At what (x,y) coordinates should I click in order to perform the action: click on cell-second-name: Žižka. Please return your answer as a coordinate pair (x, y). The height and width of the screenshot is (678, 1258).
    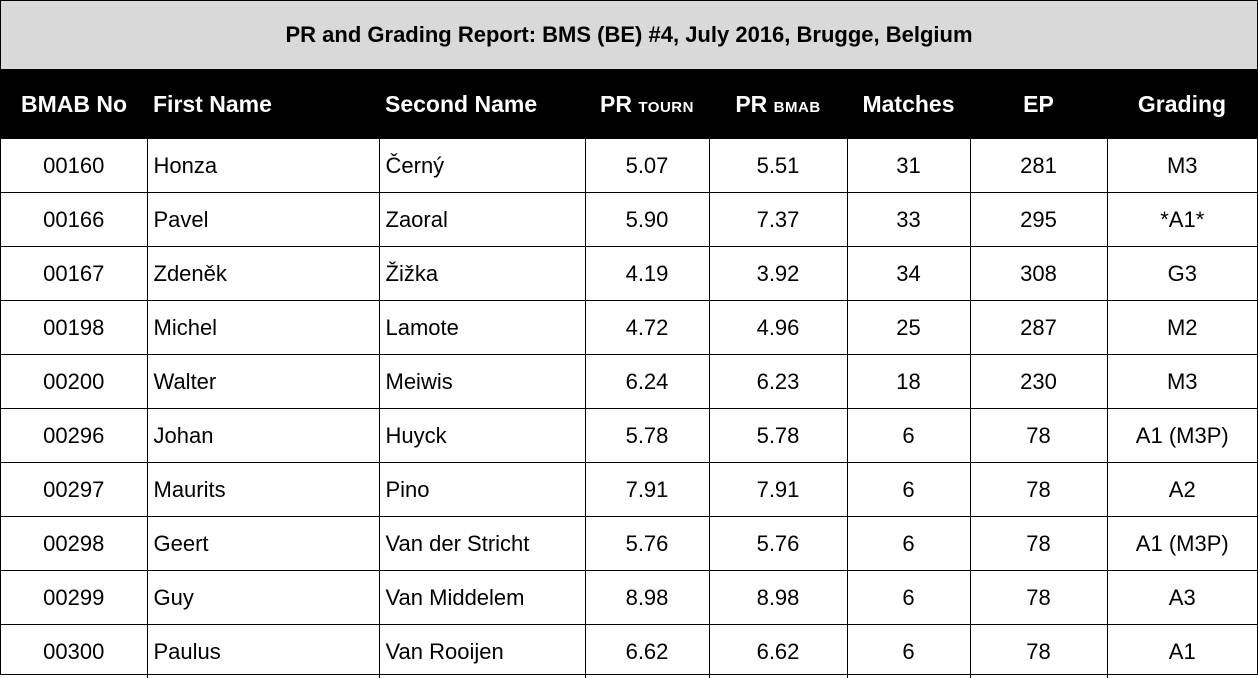
    Looking at the image, I should click on (482, 274).